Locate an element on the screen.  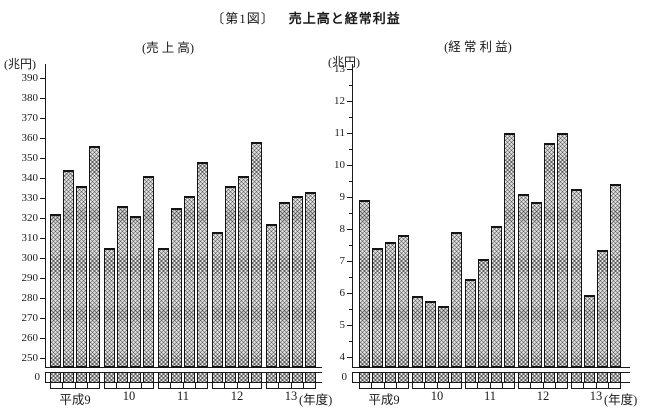
profit-year-group-bracket is located at coordinates (596, 386).